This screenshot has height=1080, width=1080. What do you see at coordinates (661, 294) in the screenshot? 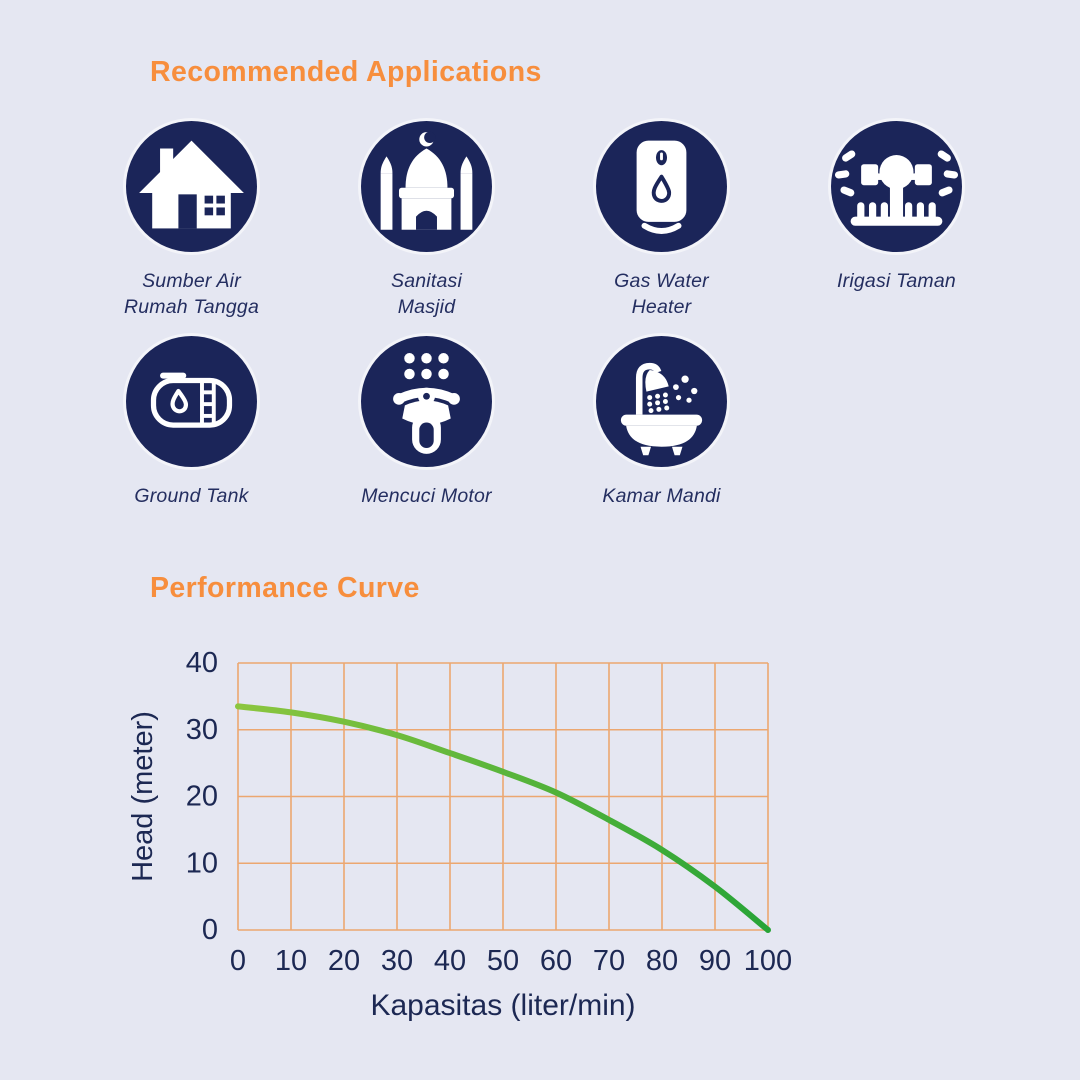
I see `application-label: Gas Water Heater` at bounding box center [661, 294].